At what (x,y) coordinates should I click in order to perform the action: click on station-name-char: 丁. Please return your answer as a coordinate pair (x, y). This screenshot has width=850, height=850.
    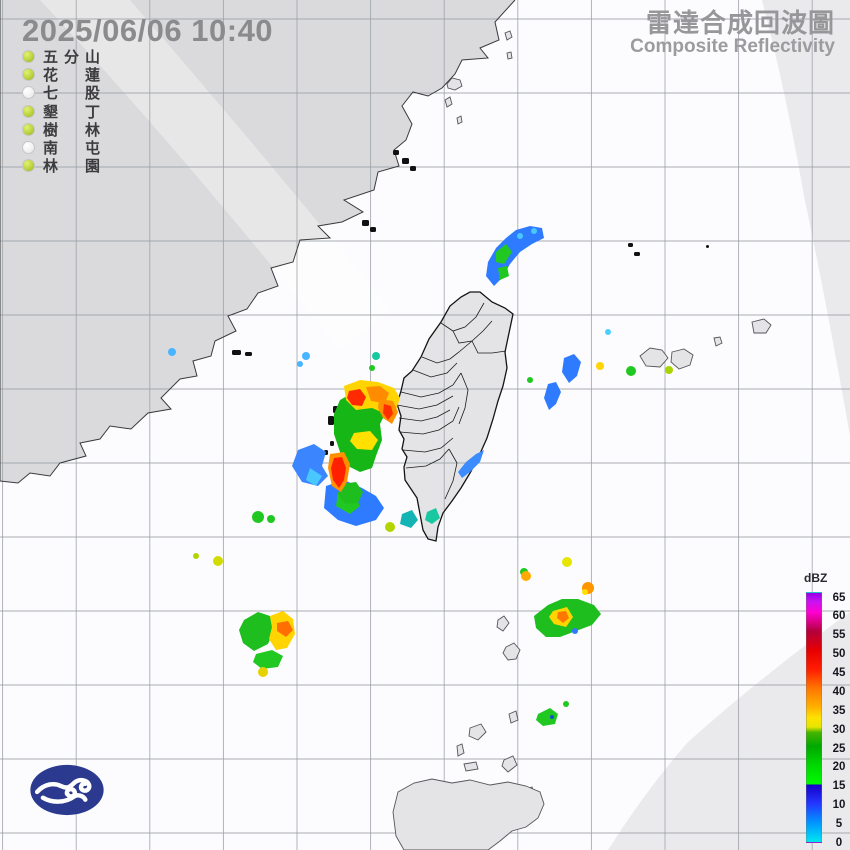
    Looking at the image, I should click on (92, 112).